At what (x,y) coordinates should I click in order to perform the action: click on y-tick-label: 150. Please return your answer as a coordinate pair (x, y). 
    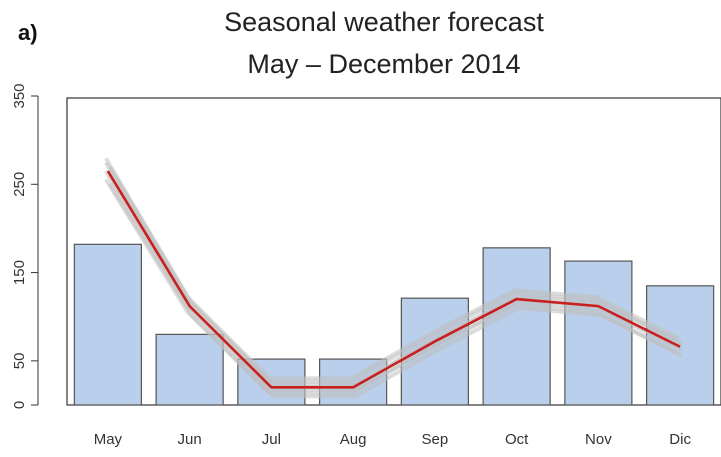
    Looking at the image, I should click on (19, 272).